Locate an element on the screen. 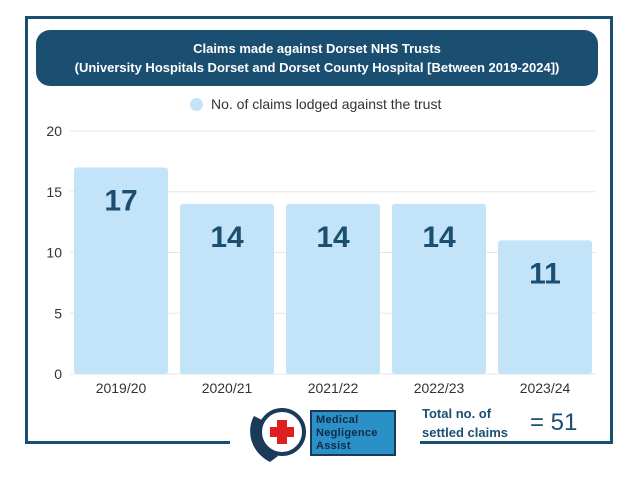 This screenshot has width=640, height=480. total-label-line1: Total no. of is located at coordinates (457, 413).